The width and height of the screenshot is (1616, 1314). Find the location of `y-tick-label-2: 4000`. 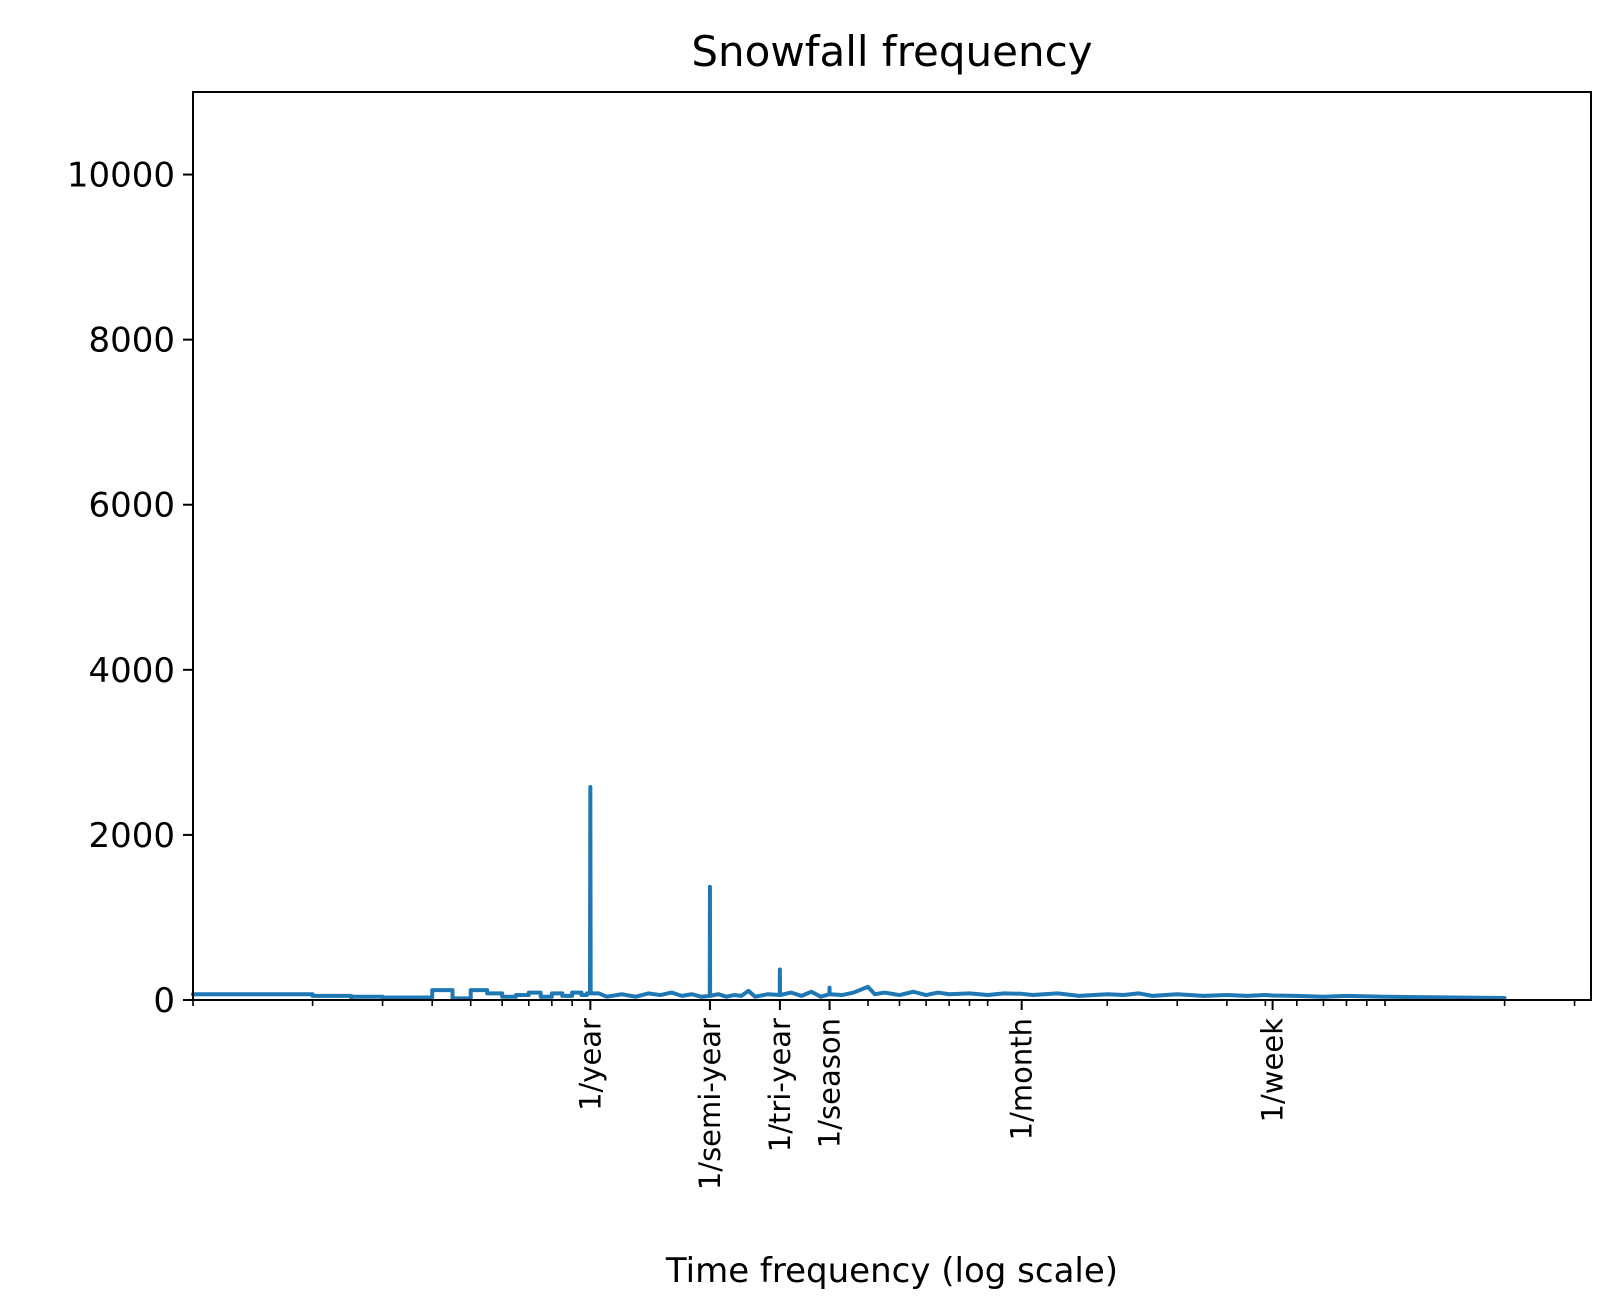

y-tick-label-2: 4000 is located at coordinates (131, 671).